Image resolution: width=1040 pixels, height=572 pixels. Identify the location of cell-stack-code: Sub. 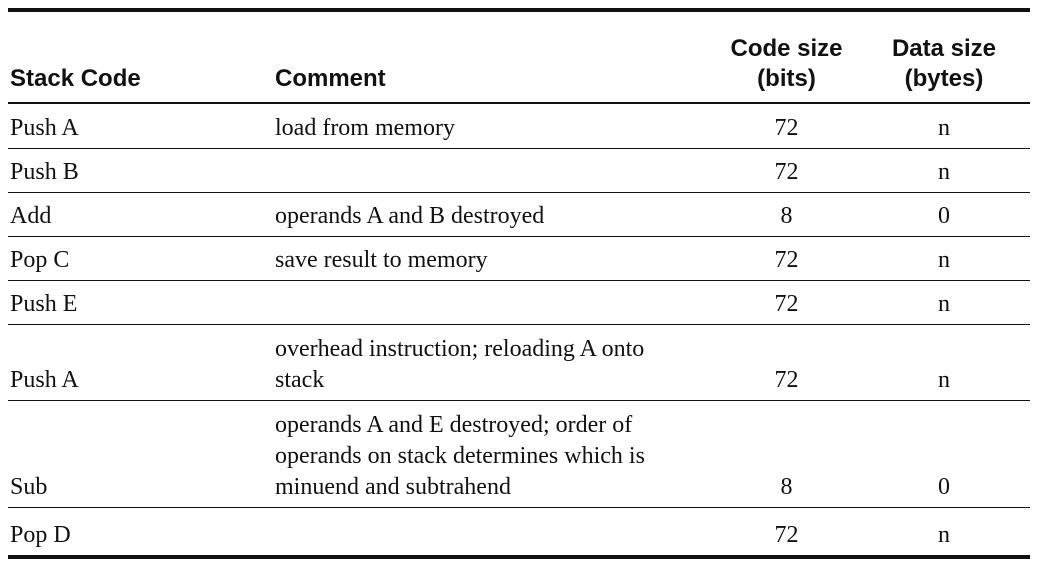
(141, 454).